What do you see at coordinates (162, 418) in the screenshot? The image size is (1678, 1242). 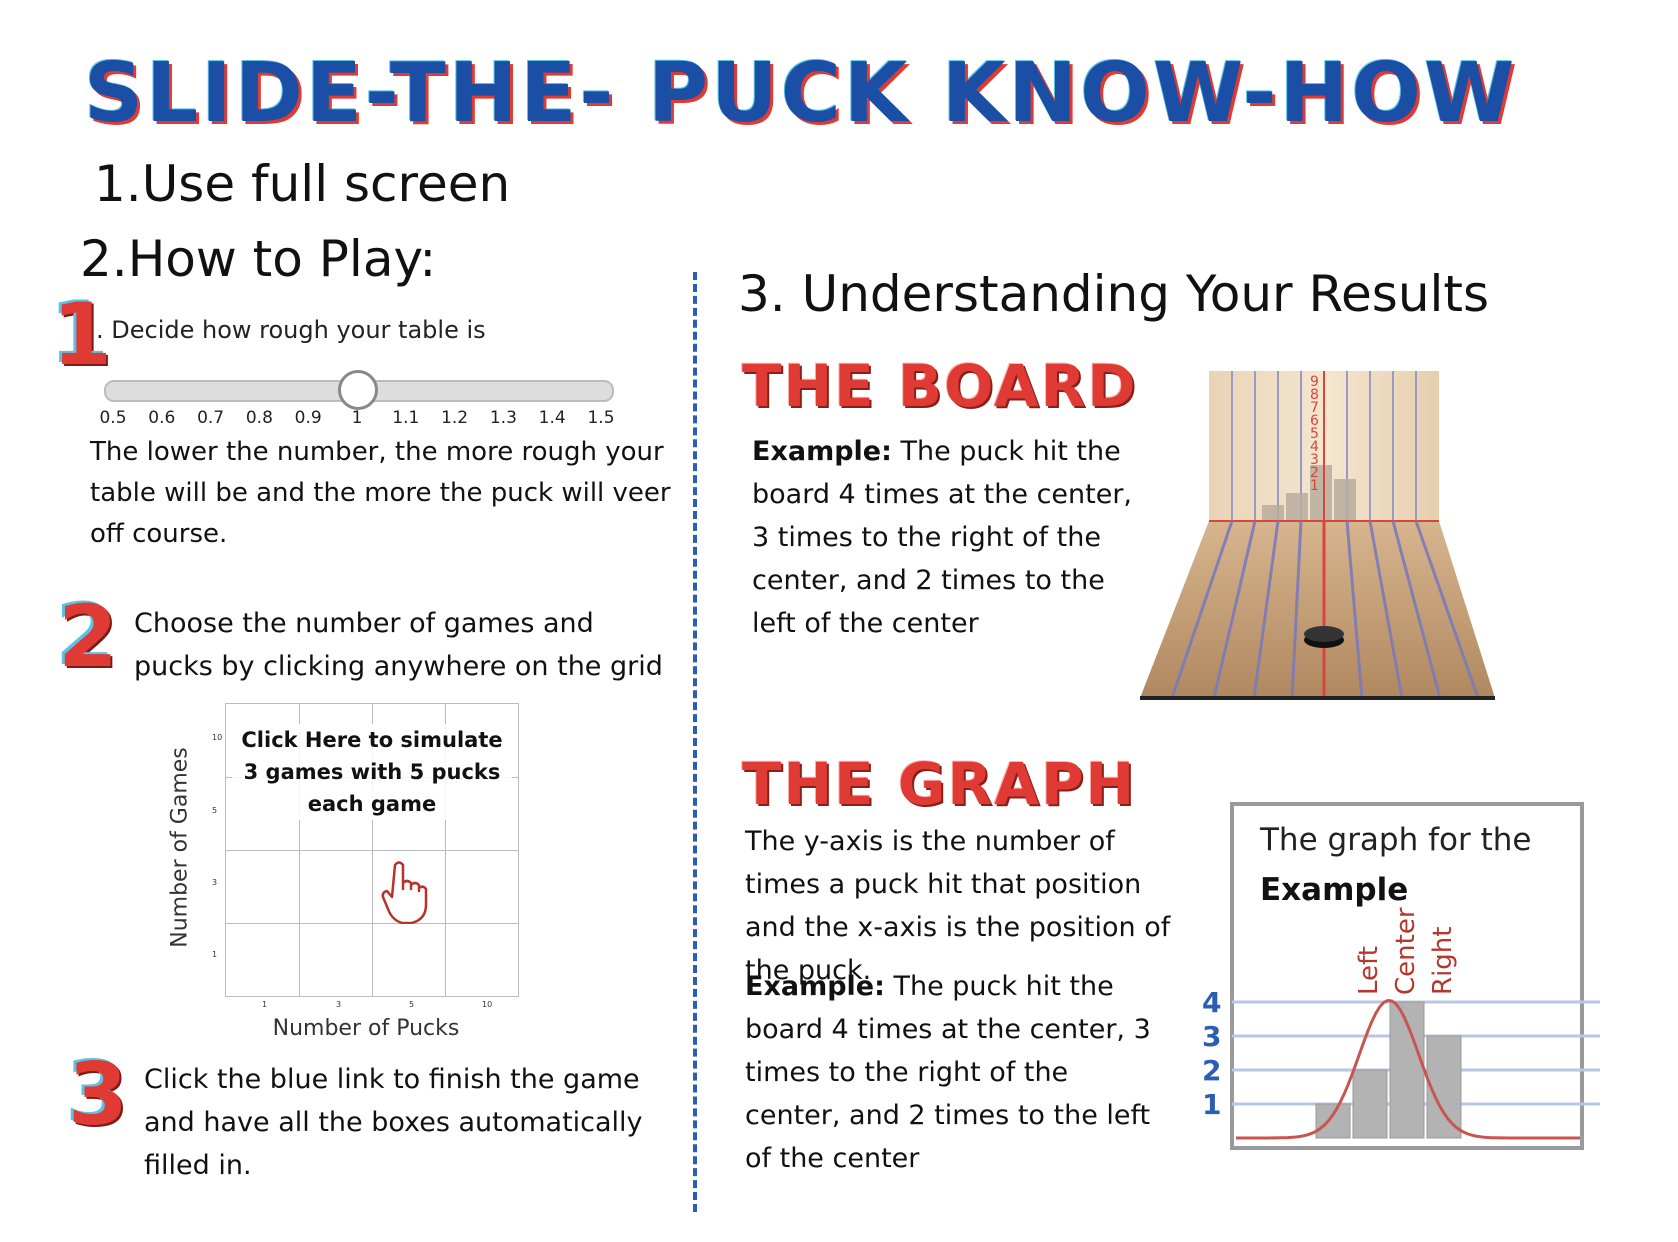 I see `slider-tick-label: 0.6` at bounding box center [162, 418].